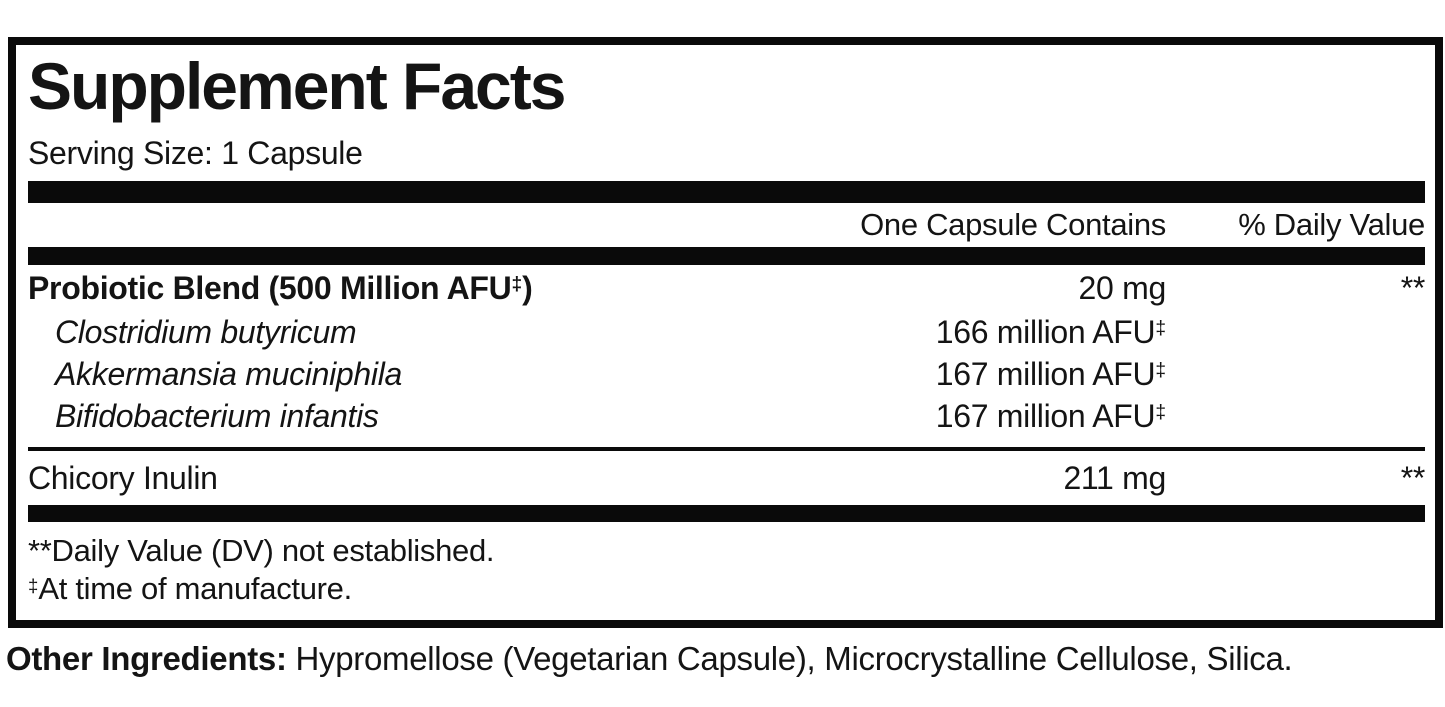 This screenshot has width=1445, height=707. I want to click on column-header-amount: One Capsule Contains, so click(1013, 224).